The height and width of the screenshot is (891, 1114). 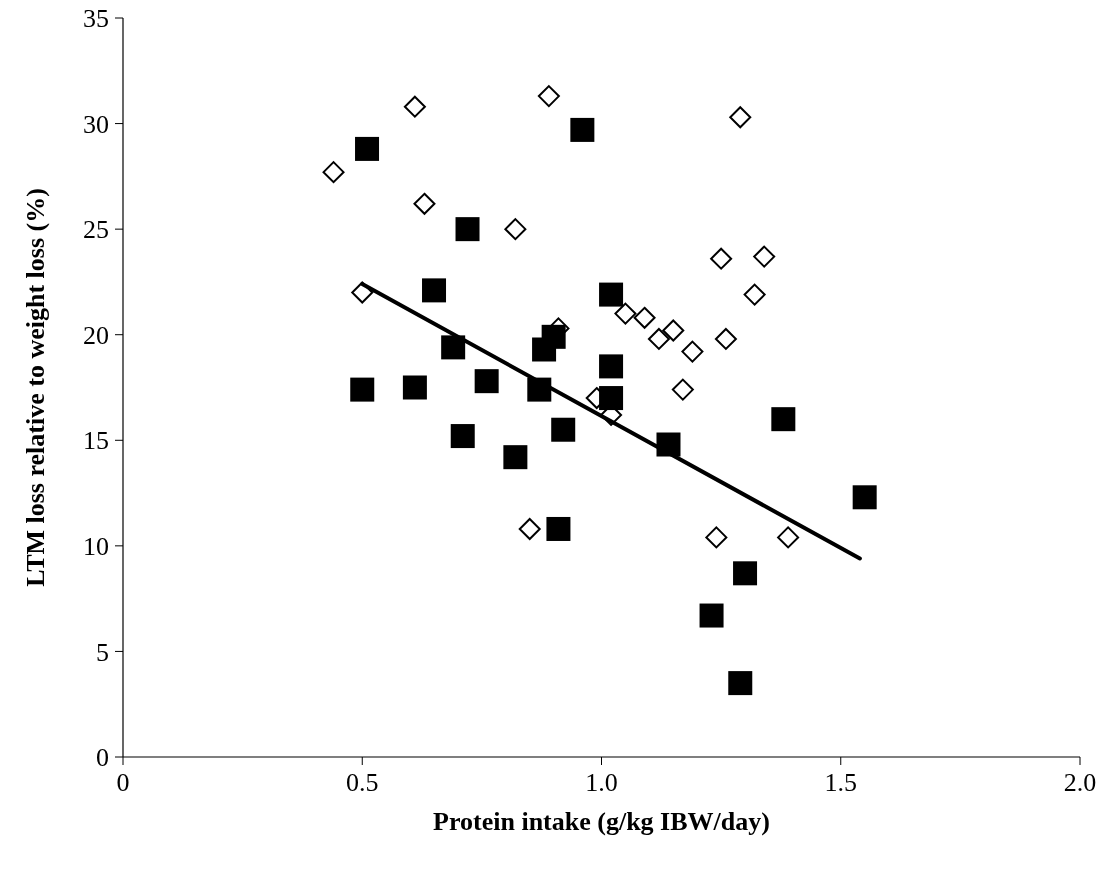 What do you see at coordinates (601, 782) in the screenshot?
I see `x-tick-label: 1.0` at bounding box center [601, 782].